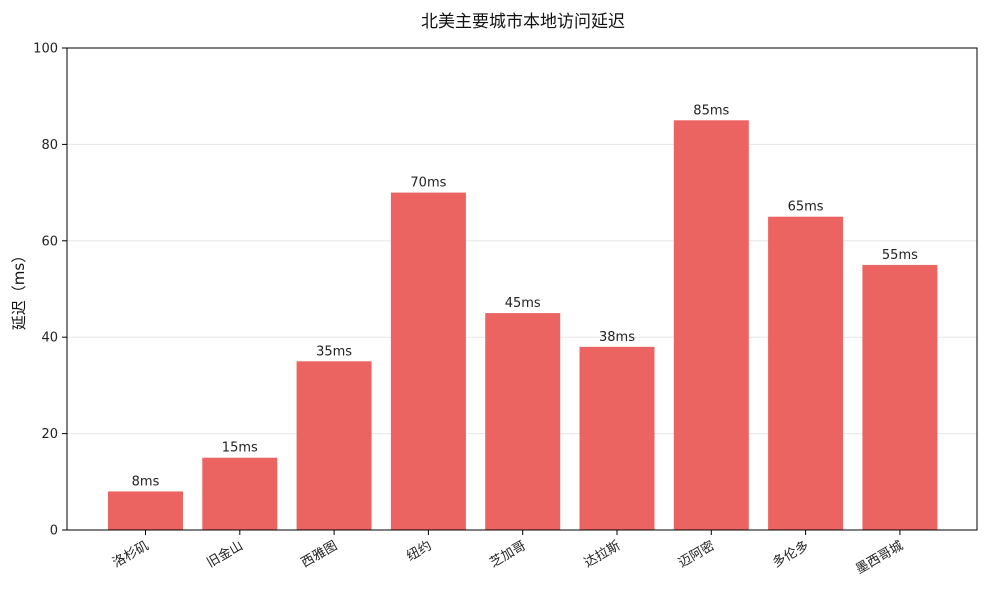 Image resolution: width=990 pixels, height=590 pixels. I want to click on y-tick-label: 60, so click(49, 241).